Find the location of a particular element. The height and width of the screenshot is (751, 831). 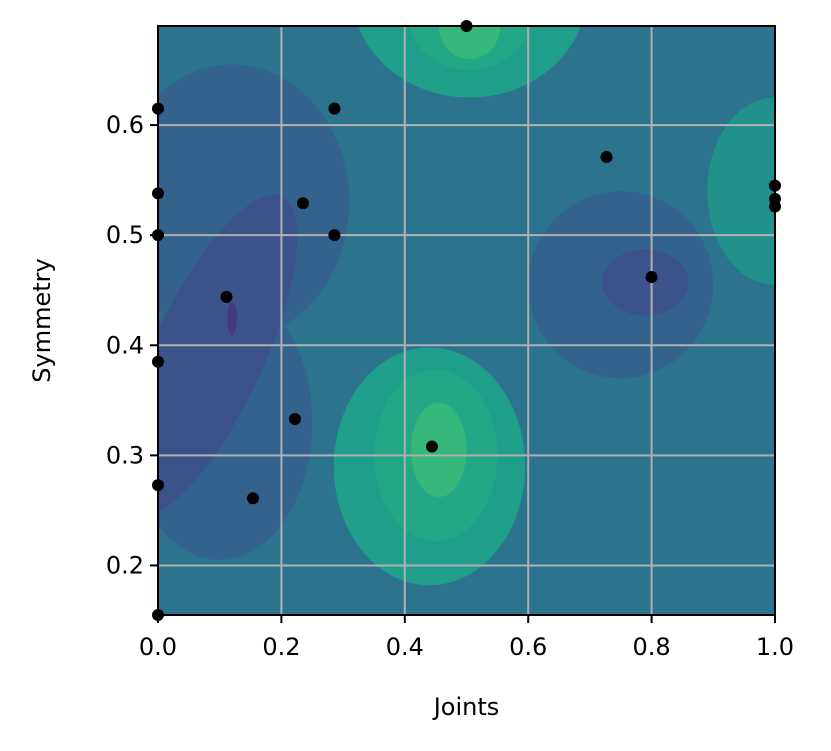

y-tick-label: 0.5 is located at coordinates (125, 235).